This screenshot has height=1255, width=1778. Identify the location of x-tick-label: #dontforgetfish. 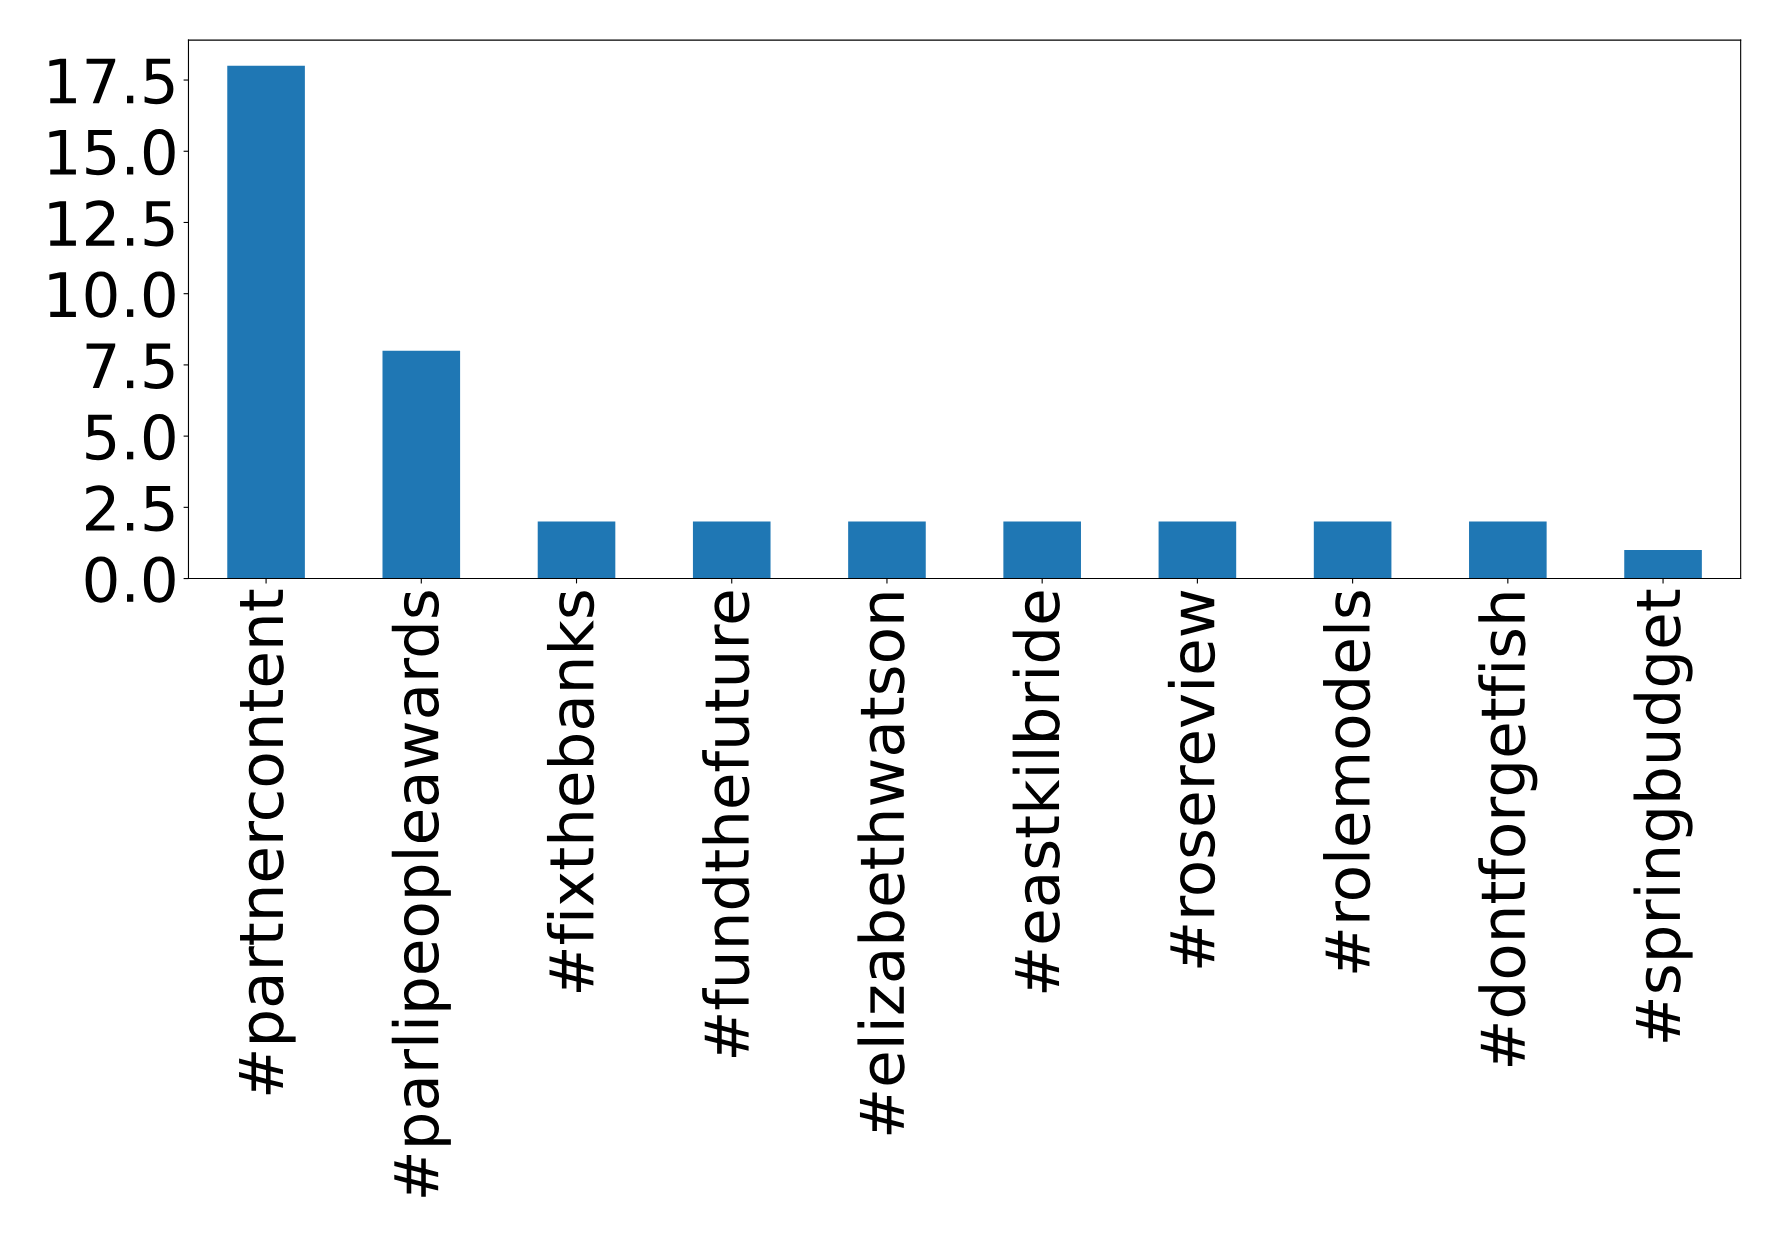
(1508, 830).